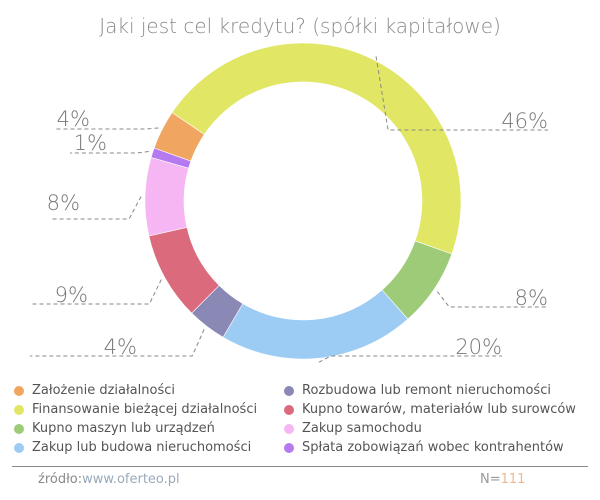 Image resolution: width=600 pixels, height=500 pixels. I want to click on sample-size: N=111, so click(502, 479).